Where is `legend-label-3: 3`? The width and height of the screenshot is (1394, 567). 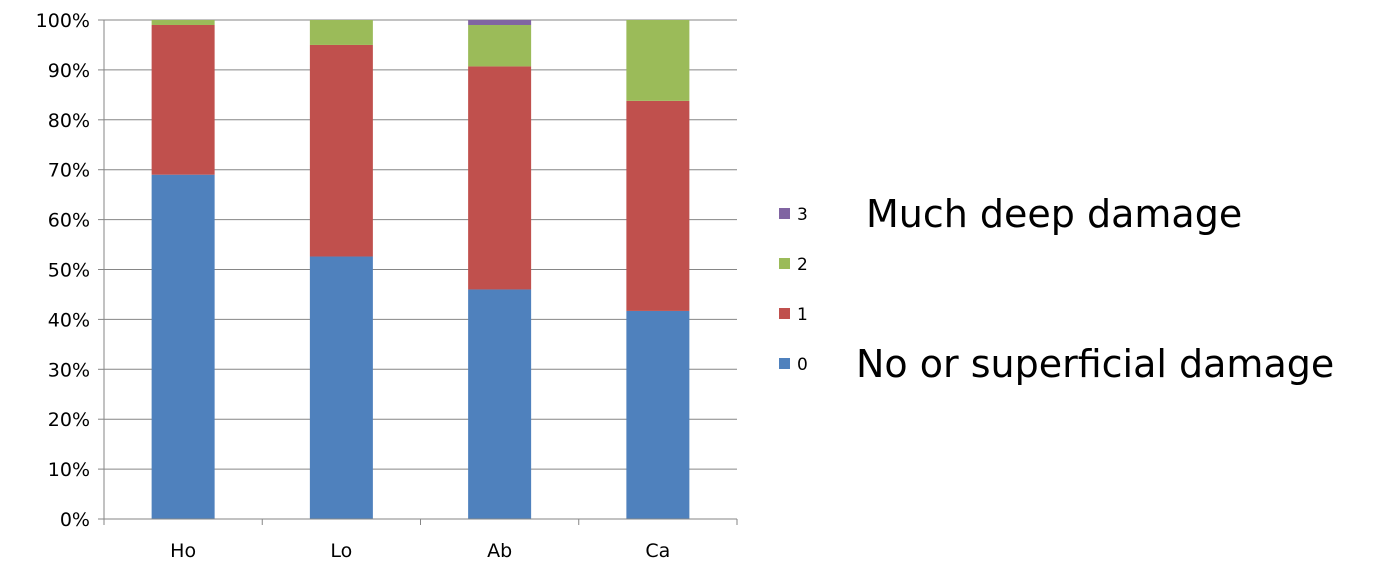
legend-label-3: 3 is located at coordinates (802, 215).